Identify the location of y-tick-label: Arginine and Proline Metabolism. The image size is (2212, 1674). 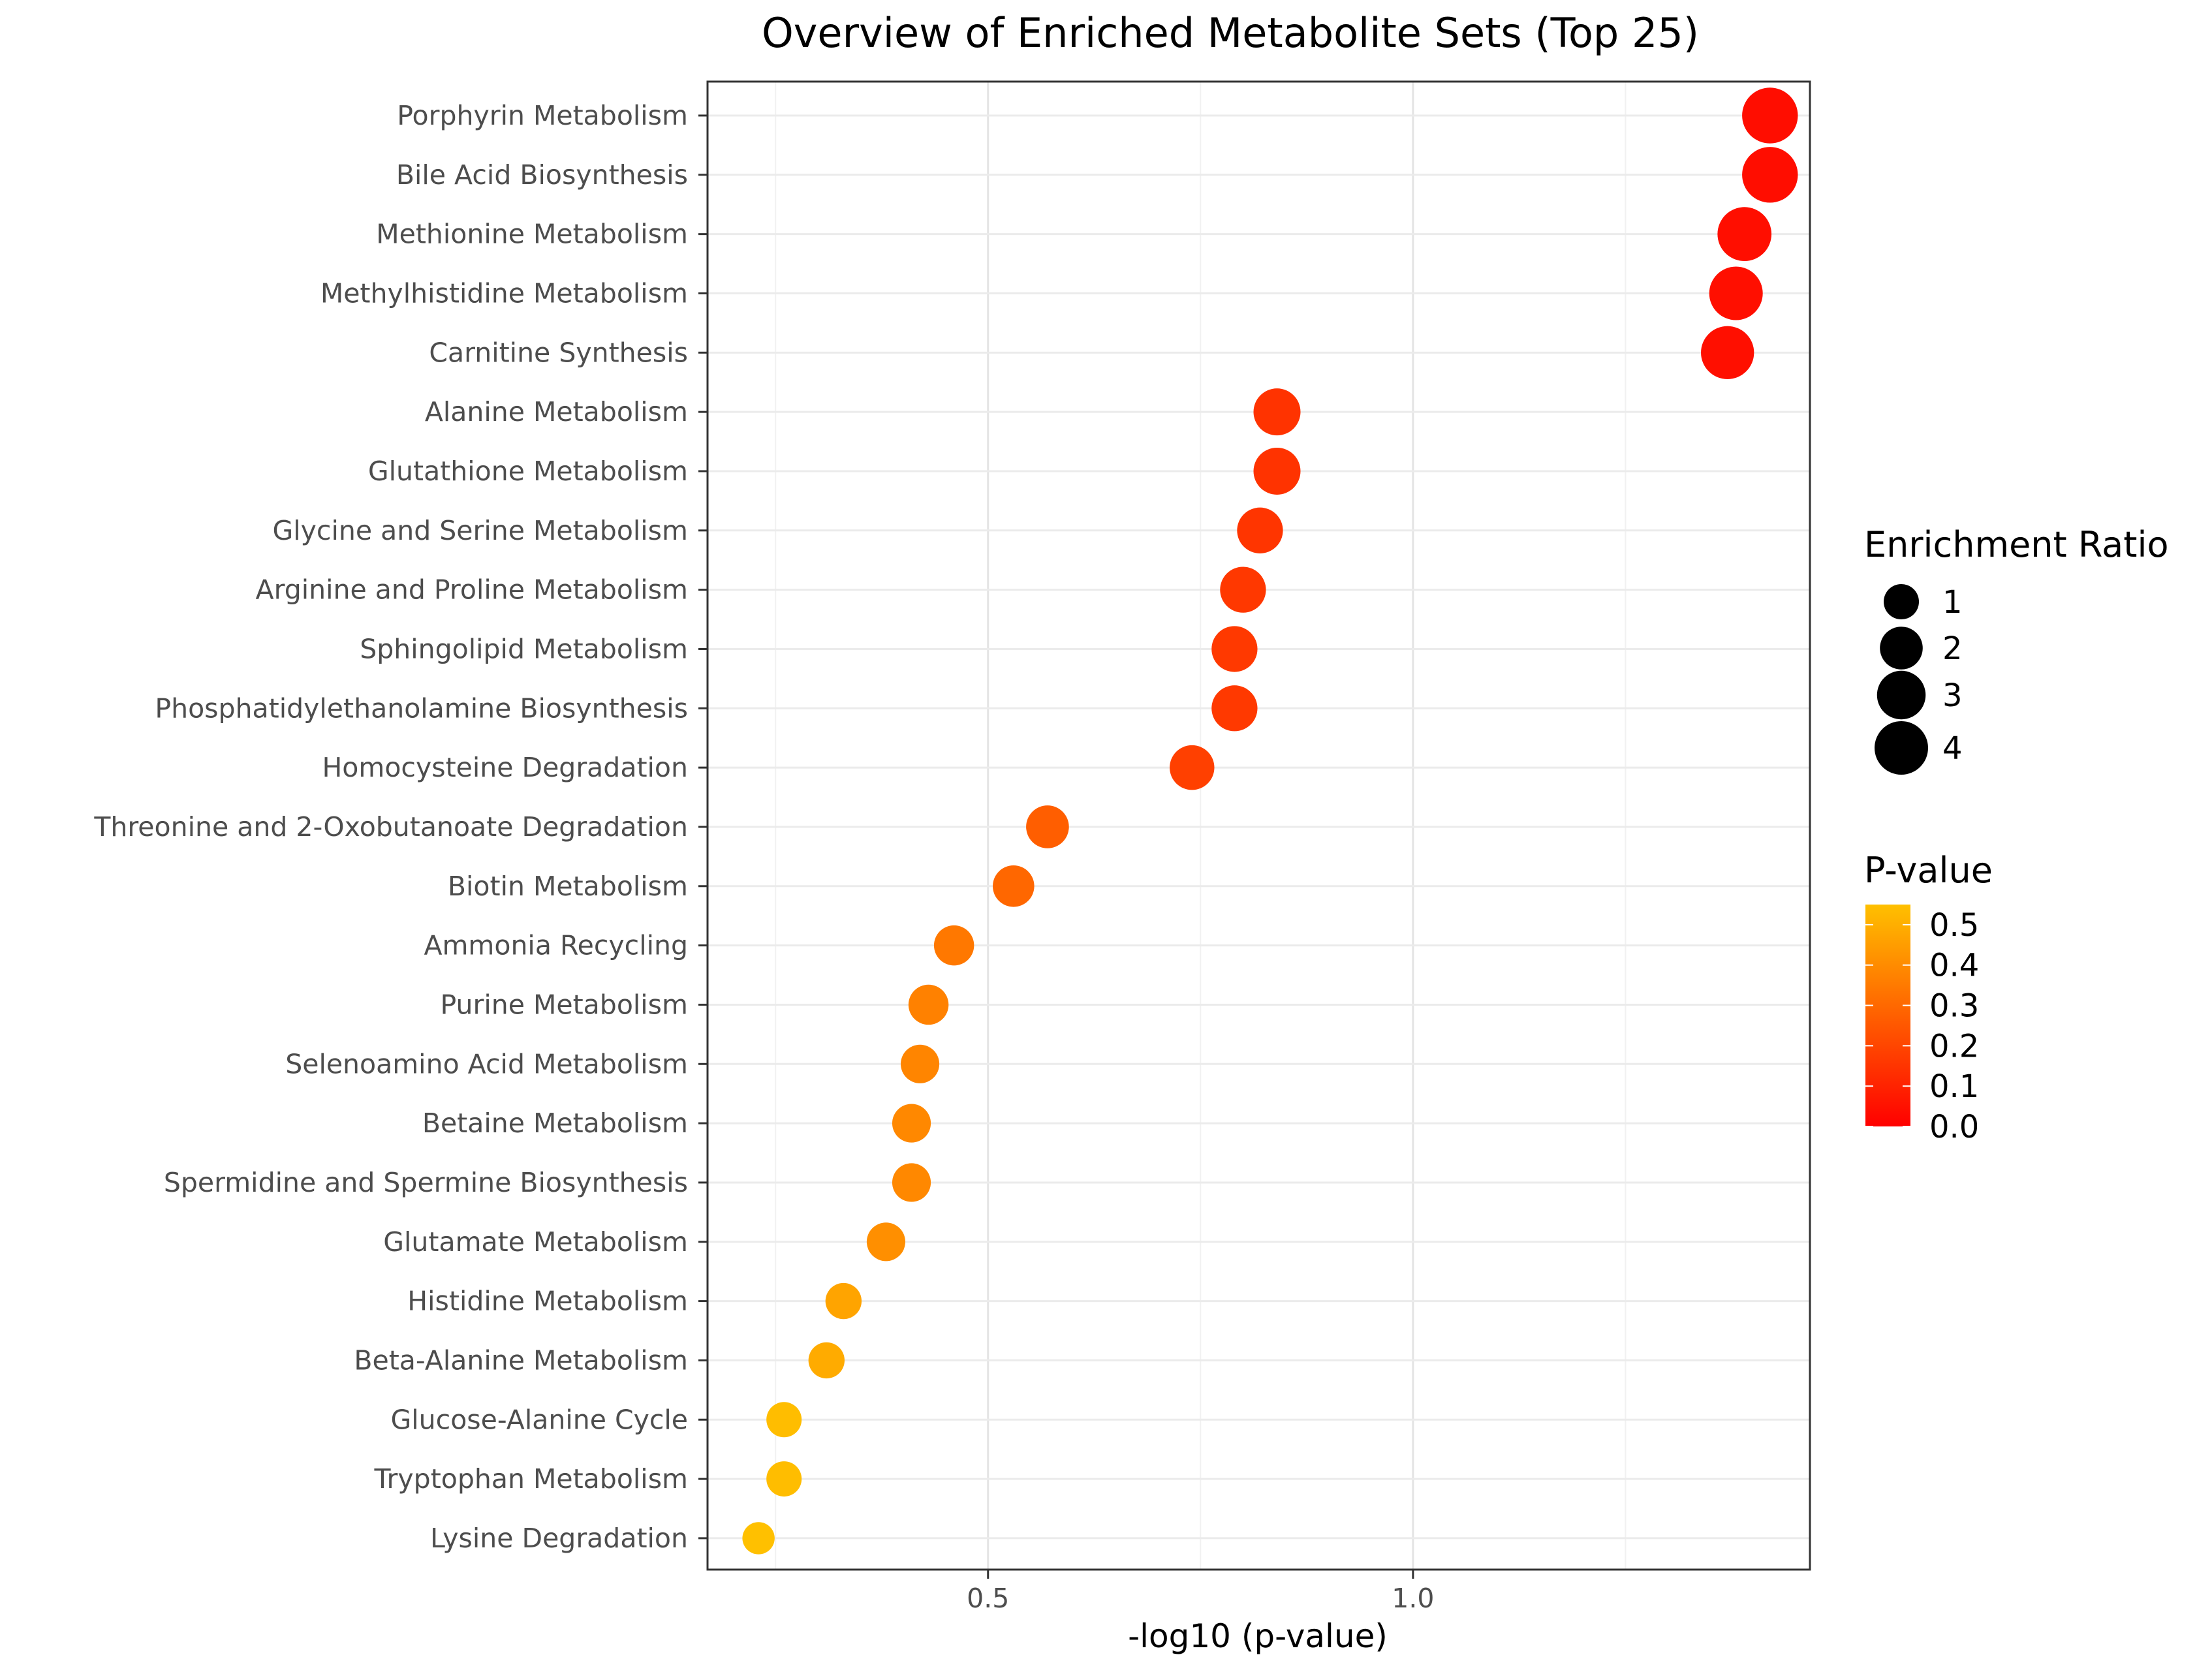
(472, 590).